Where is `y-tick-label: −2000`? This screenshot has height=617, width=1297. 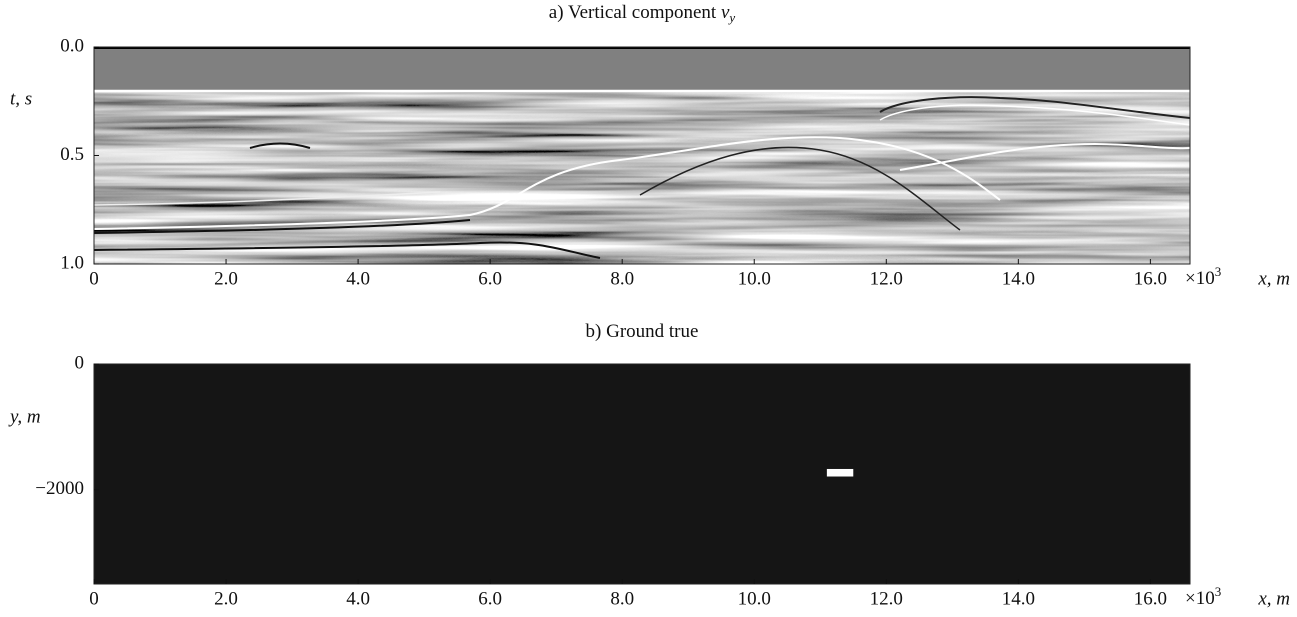
y-tick-label: −2000 is located at coordinates (59, 488).